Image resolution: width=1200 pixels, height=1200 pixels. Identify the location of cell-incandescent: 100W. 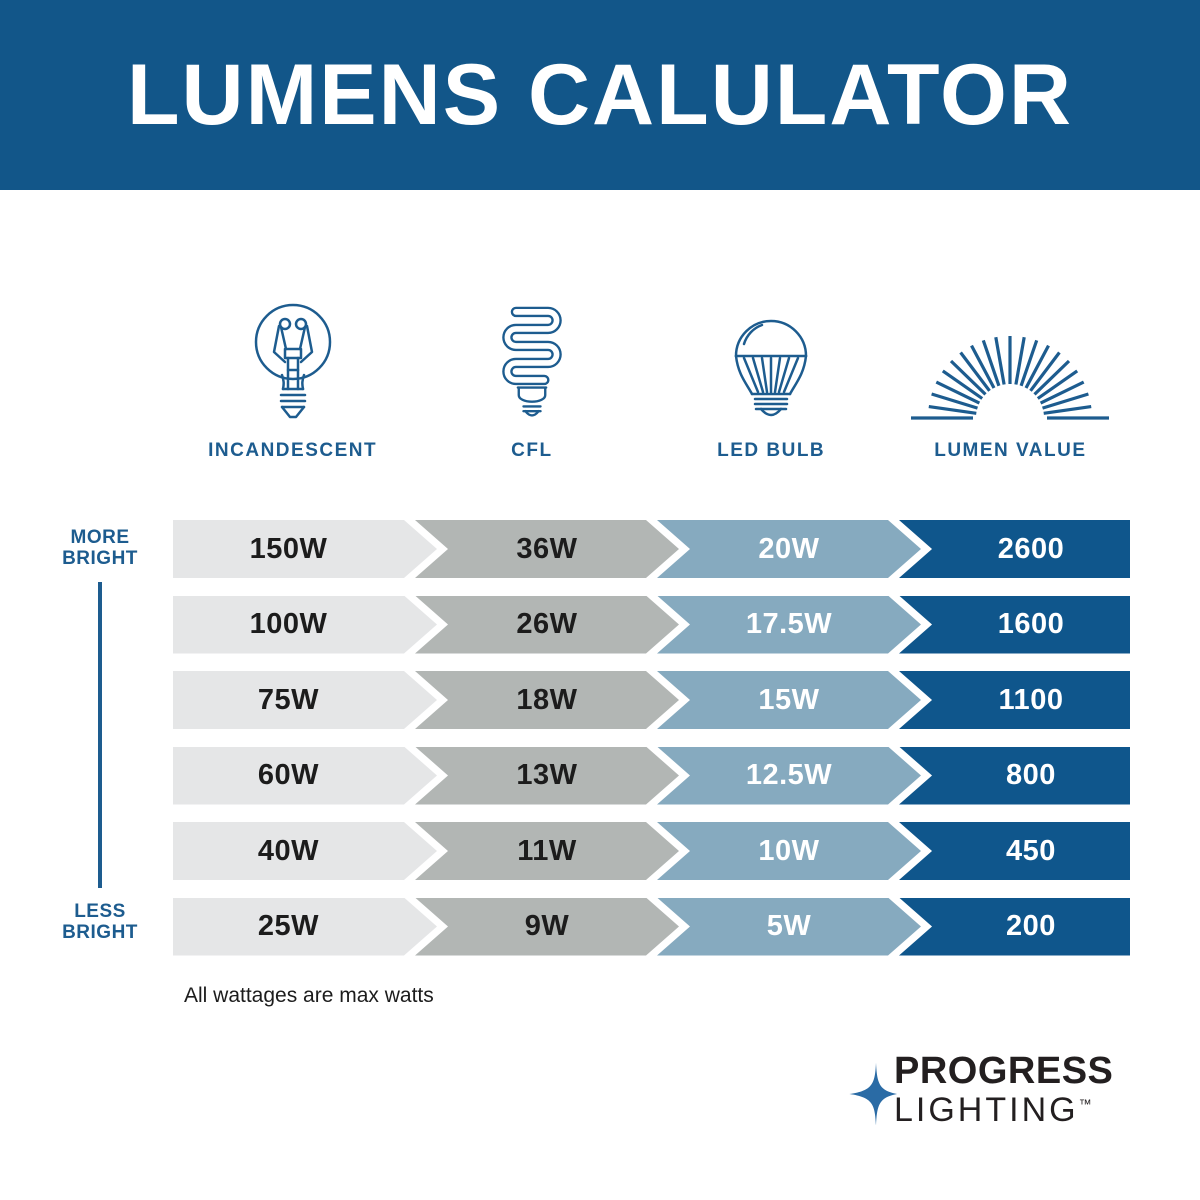
(305, 624).